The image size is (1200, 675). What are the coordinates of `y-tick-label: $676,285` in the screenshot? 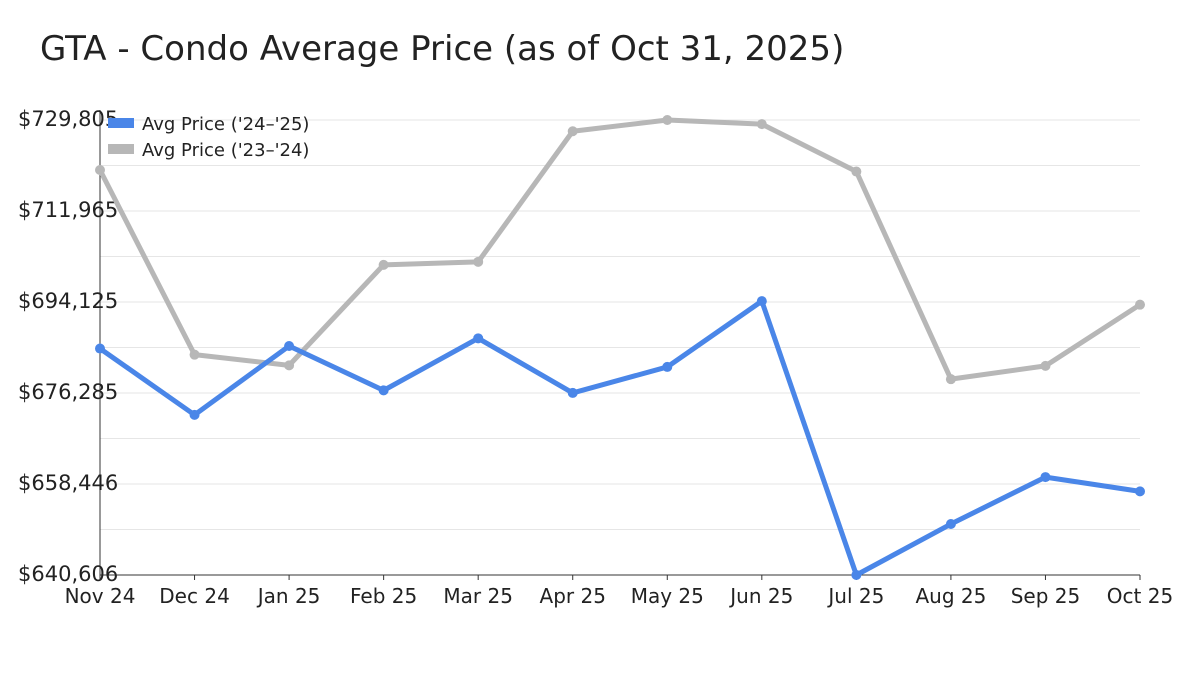 It's located at (68, 392).